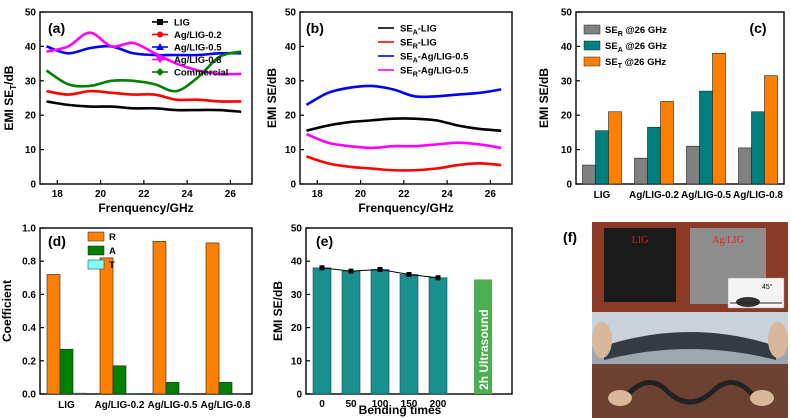 This screenshot has height=418, width=791. I want to click on x-tick-label: 22, so click(144, 194).